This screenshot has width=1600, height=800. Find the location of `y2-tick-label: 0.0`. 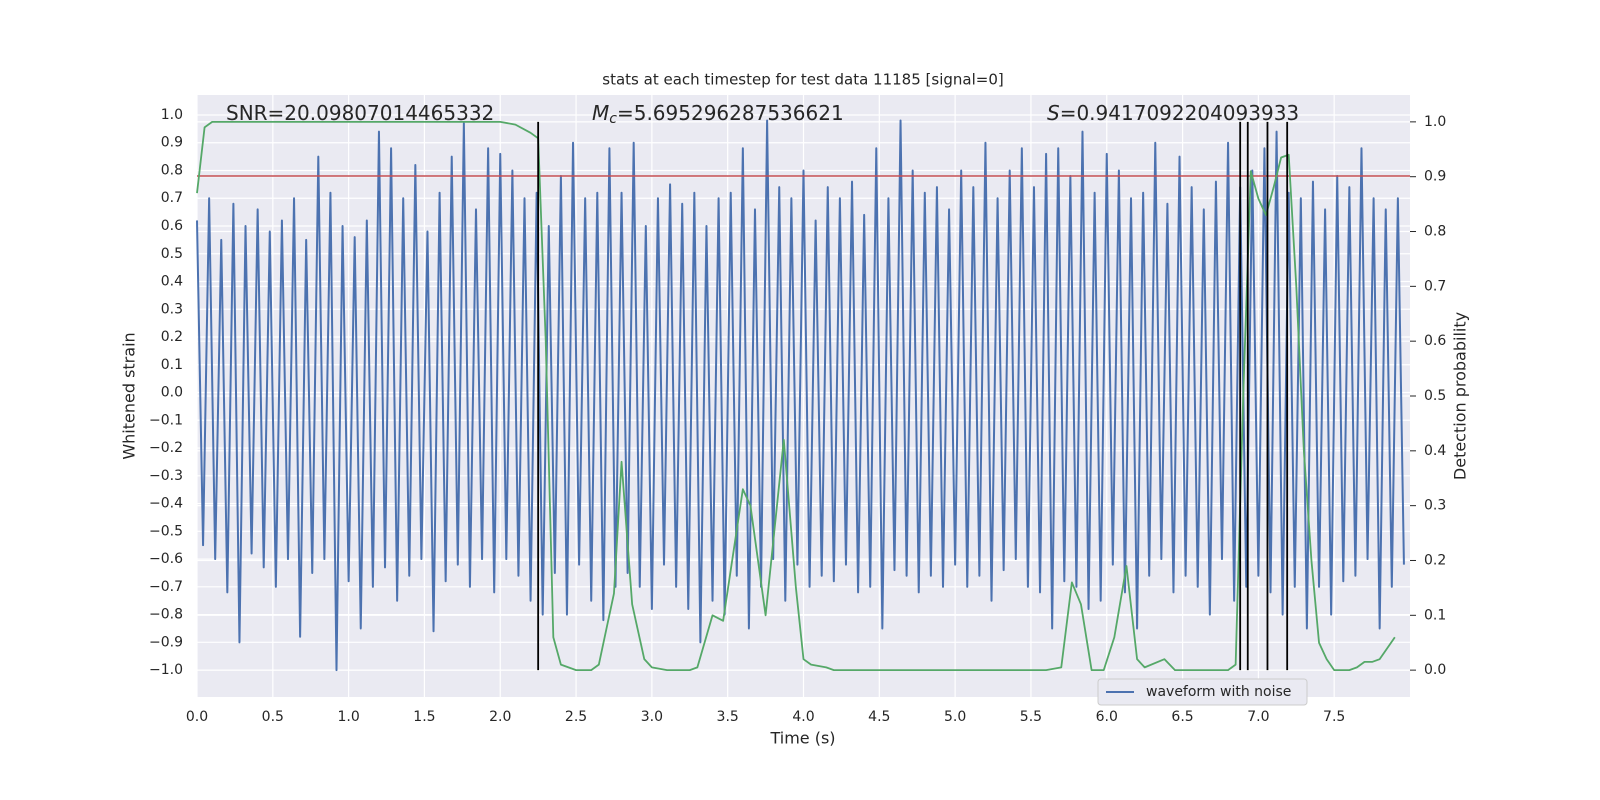

y2-tick-label: 0.0 is located at coordinates (1435, 670).